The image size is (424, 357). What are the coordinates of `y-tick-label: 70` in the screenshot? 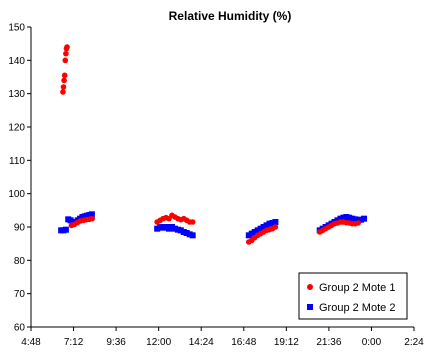 It's located at (20, 294).